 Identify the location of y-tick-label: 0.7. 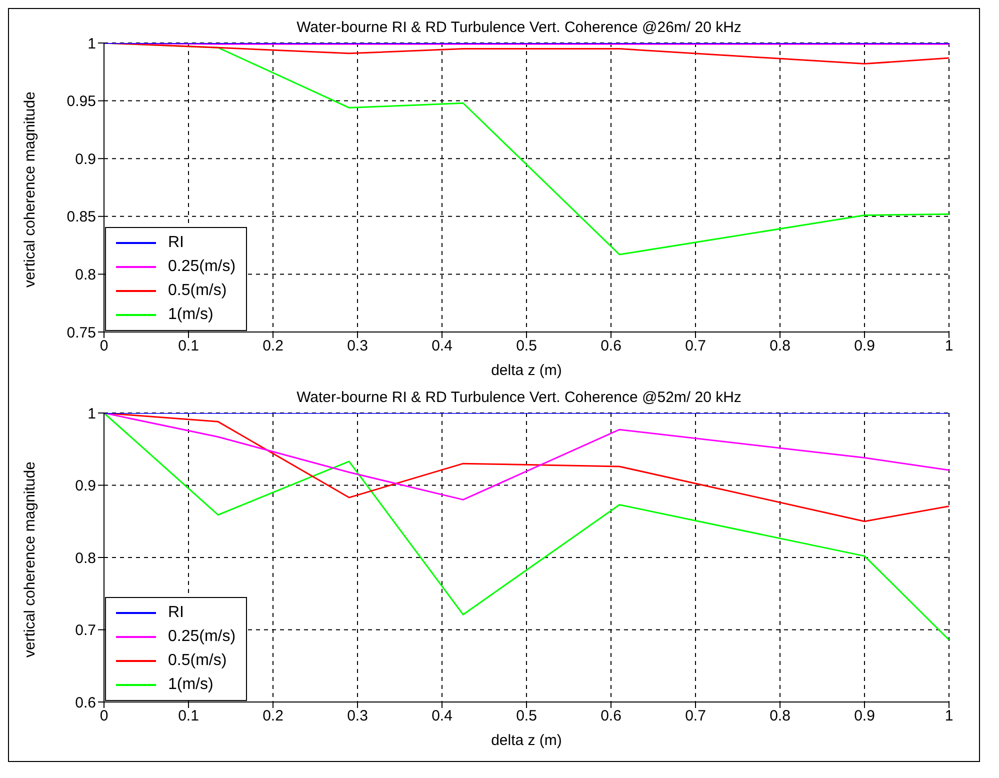
(85, 631).